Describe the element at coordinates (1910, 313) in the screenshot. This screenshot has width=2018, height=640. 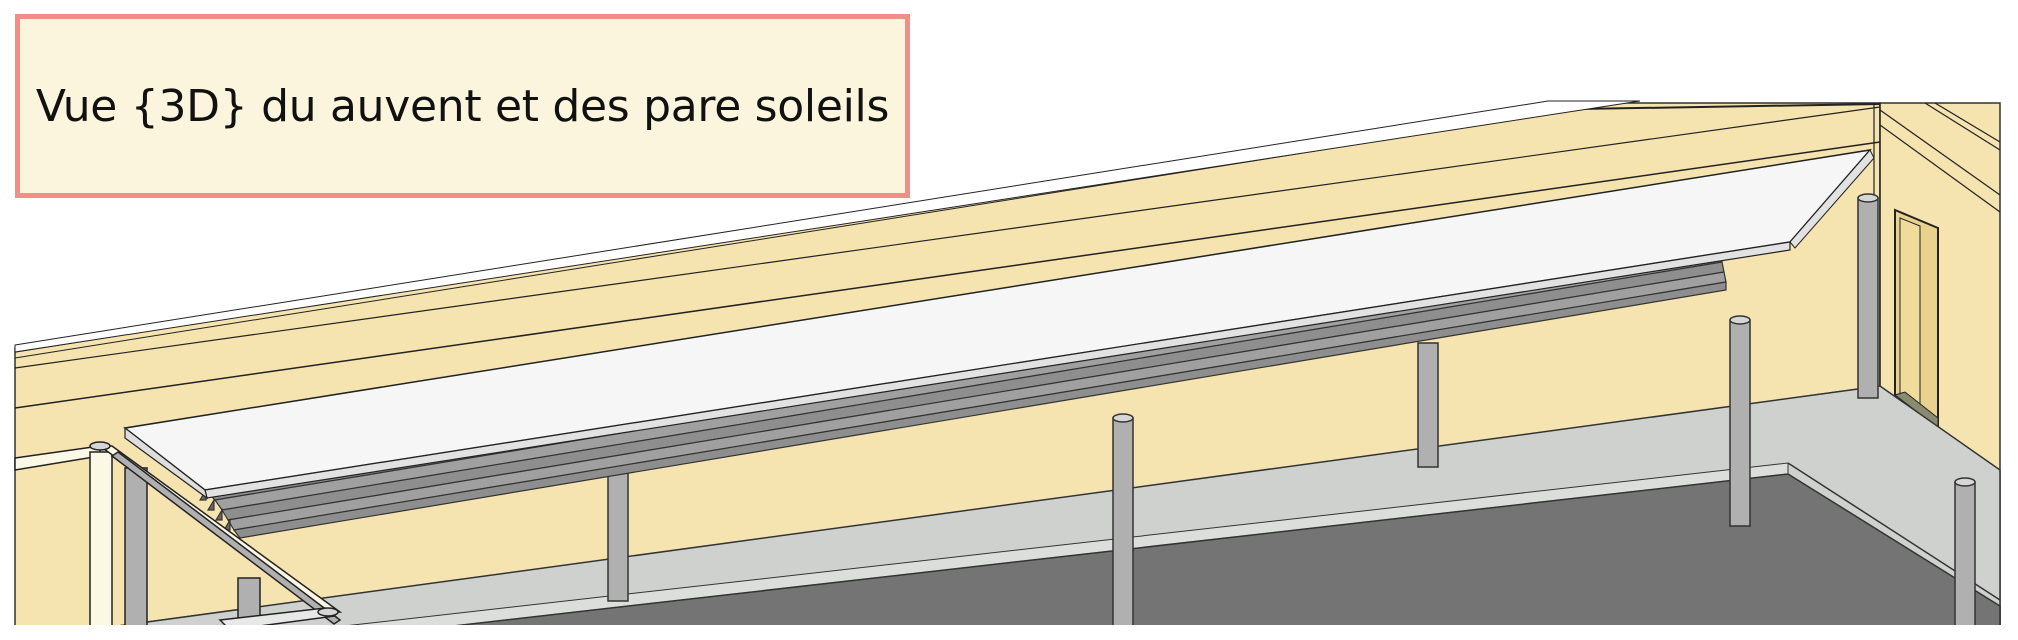
I see `side-door-panel` at that location.